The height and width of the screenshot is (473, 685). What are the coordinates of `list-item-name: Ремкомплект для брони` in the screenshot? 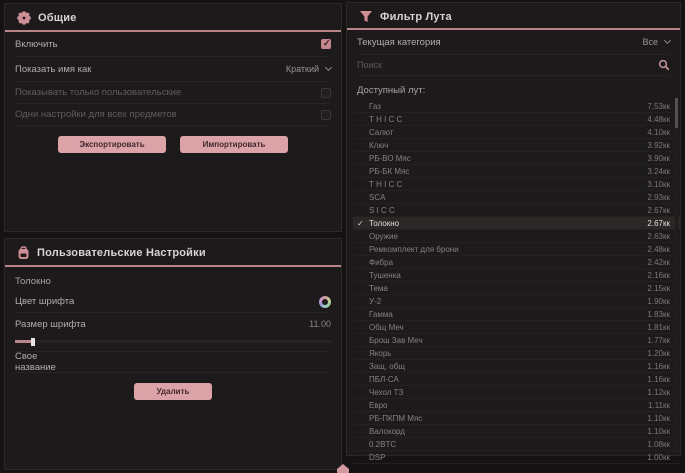 It's located at (414, 249).